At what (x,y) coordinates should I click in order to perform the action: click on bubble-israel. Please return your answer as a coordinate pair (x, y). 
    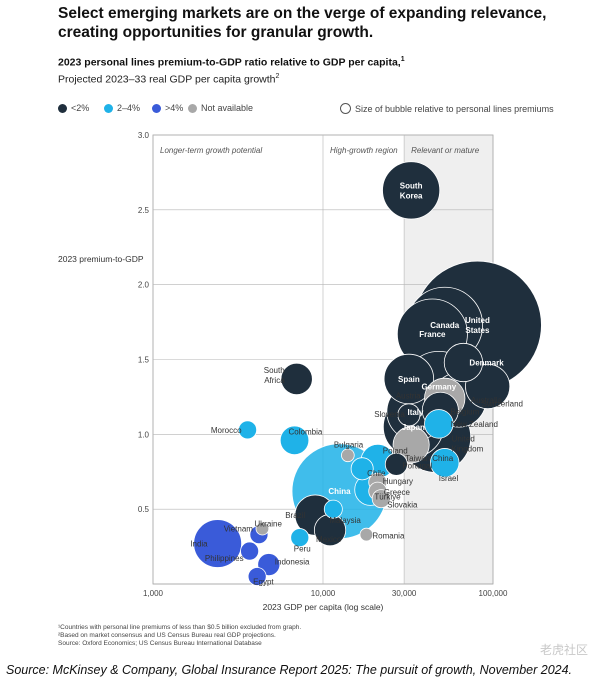
    Looking at the image, I should click on (445, 463).